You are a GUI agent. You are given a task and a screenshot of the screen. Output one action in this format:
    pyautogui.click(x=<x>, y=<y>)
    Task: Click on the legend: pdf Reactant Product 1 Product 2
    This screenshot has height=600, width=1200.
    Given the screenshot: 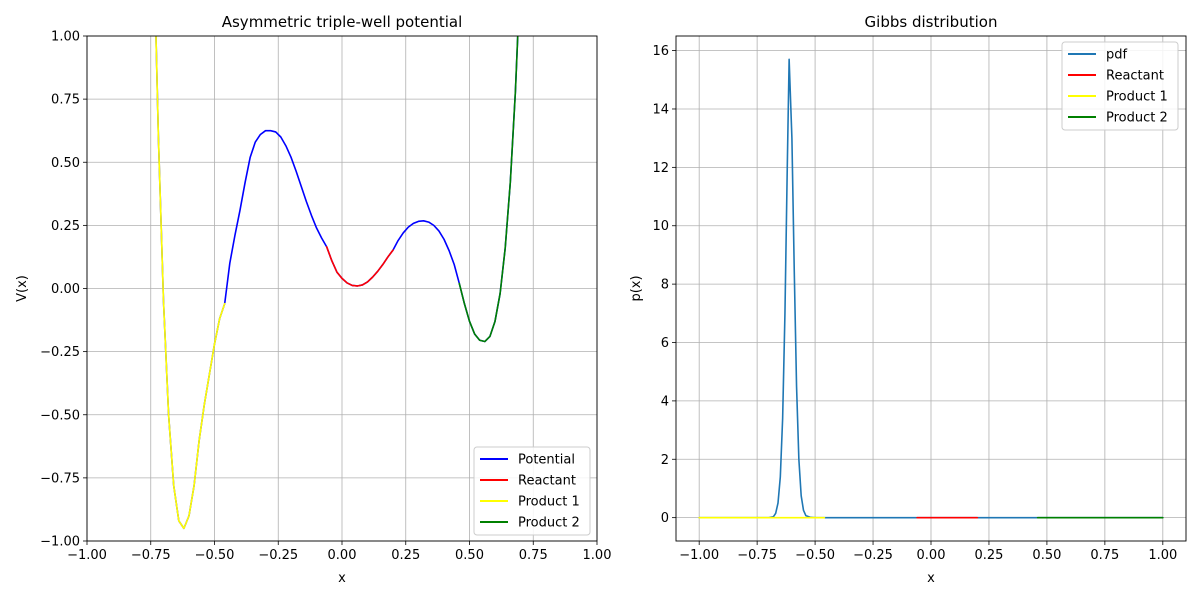 What is the action you would take?
    pyautogui.click(x=1120, y=86)
    